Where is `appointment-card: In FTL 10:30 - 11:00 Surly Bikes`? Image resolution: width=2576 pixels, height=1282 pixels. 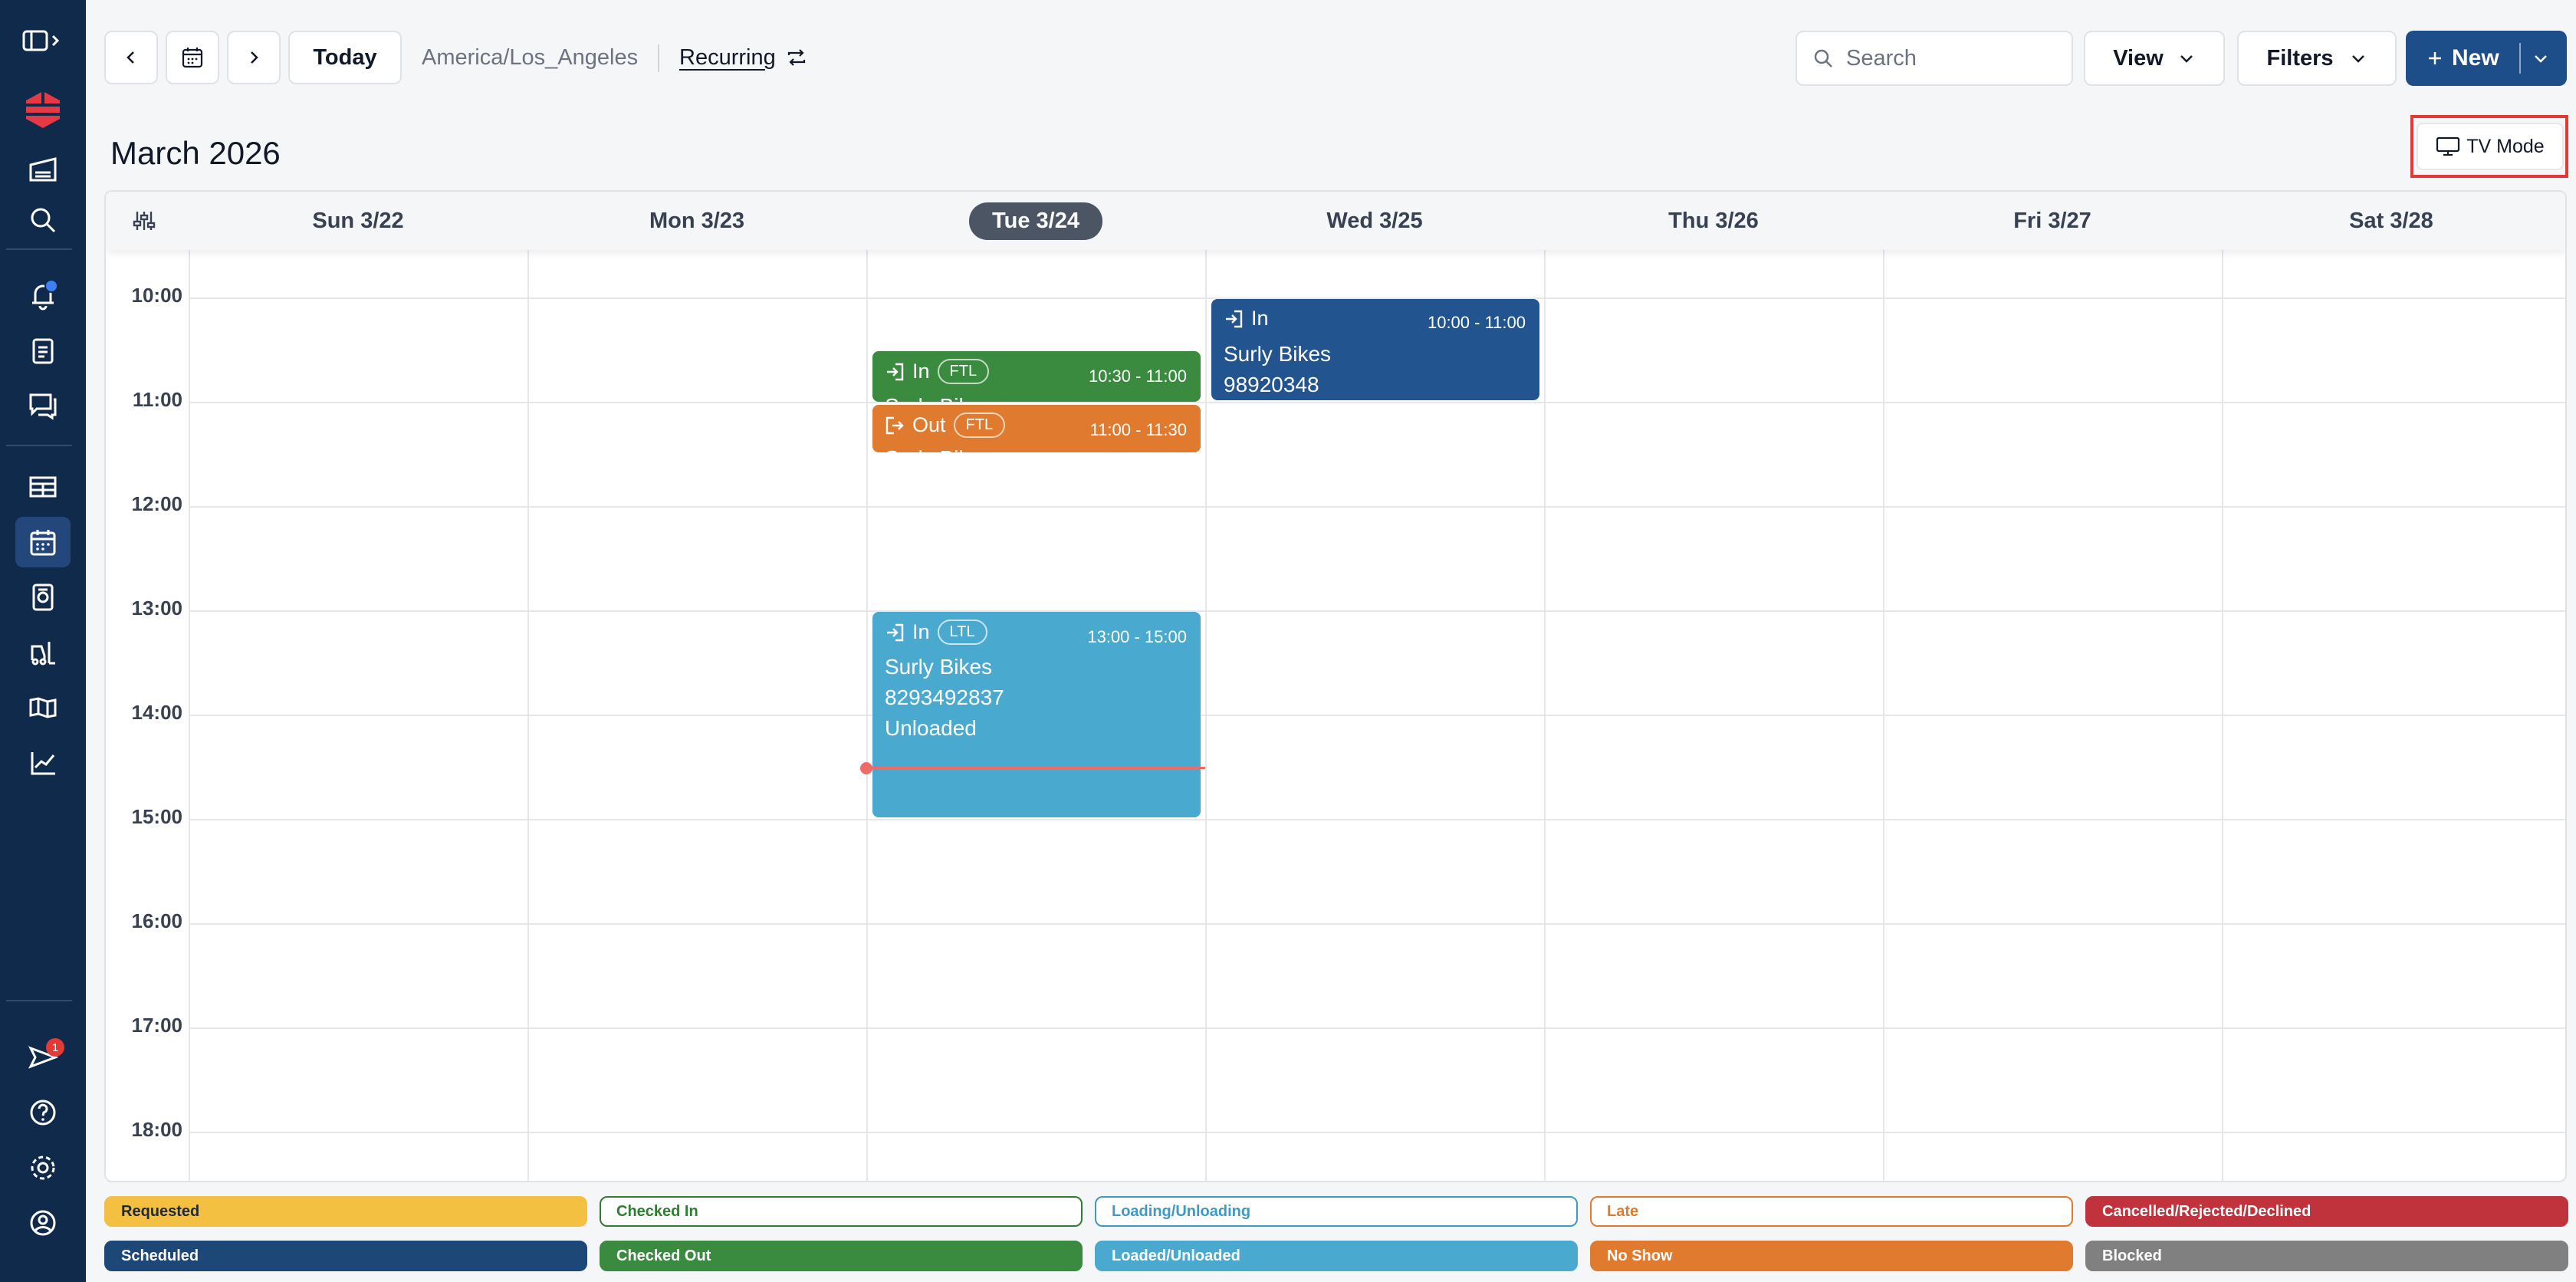 appointment-card: In FTL 10:30 - 11:00 Surly Bikes is located at coordinates (1037, 376).